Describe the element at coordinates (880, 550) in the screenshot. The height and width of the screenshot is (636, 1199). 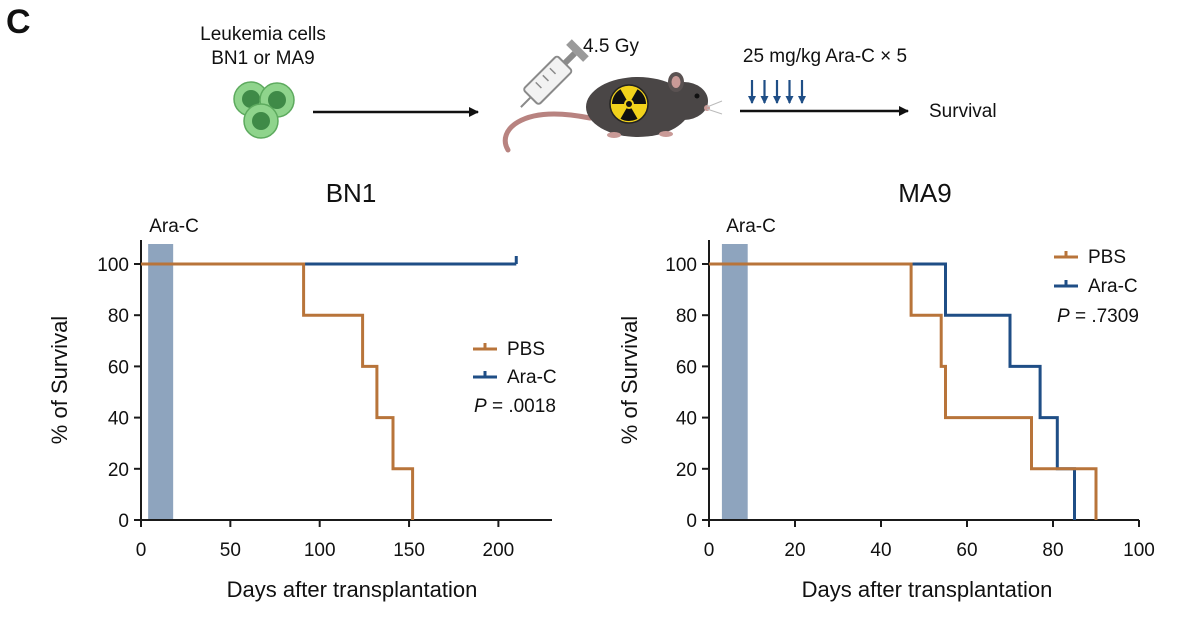
I see `x-tick-label: 40` at that location.